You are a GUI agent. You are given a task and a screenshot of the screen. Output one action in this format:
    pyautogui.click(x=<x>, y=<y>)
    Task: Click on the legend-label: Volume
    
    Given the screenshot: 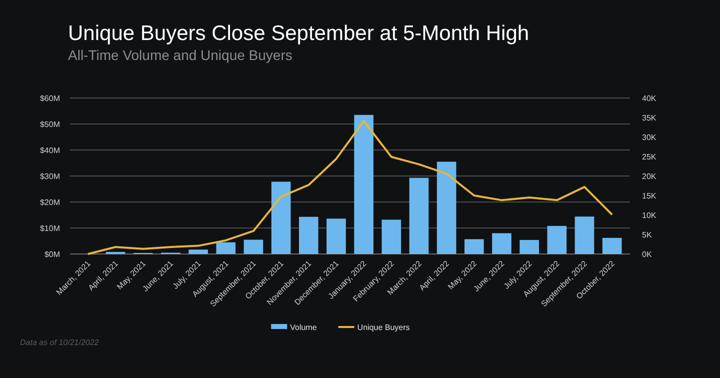 What is the action you would take?
    pyautogui.click(x=304, y=327)
    